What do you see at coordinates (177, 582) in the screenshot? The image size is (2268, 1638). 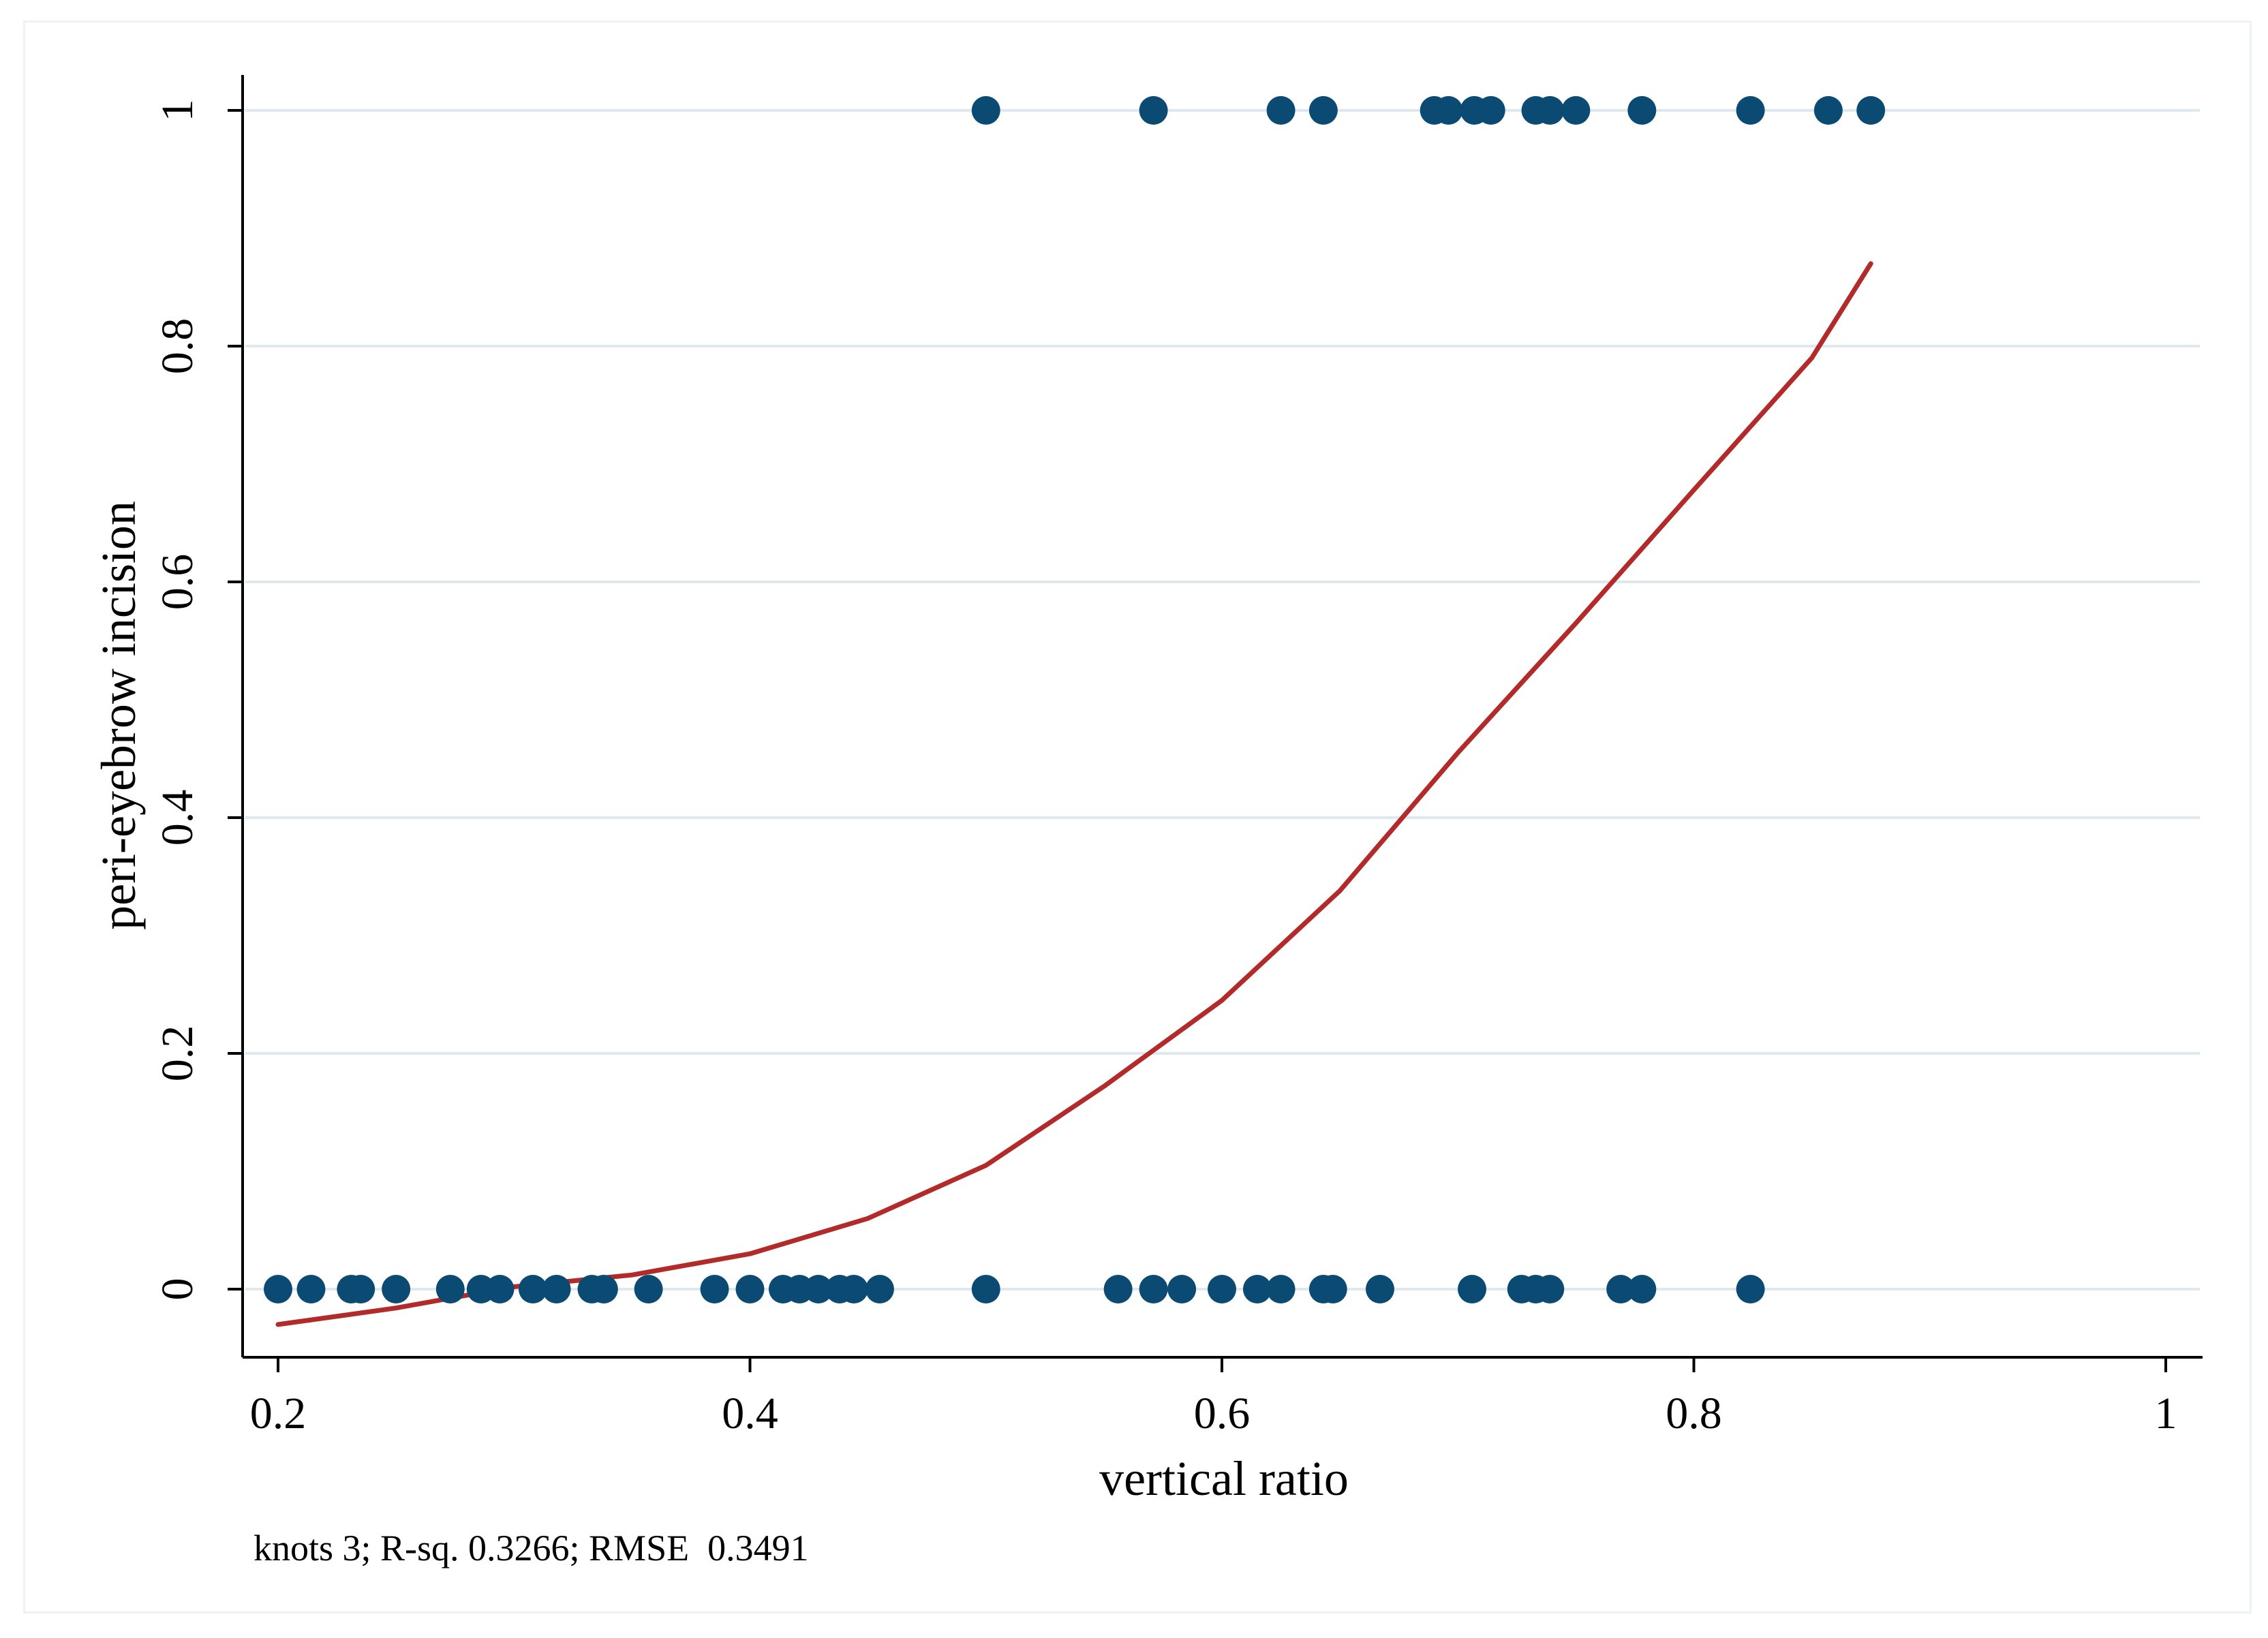 I see `y-tick-label: 0.6` at bounding box center [177, 582].